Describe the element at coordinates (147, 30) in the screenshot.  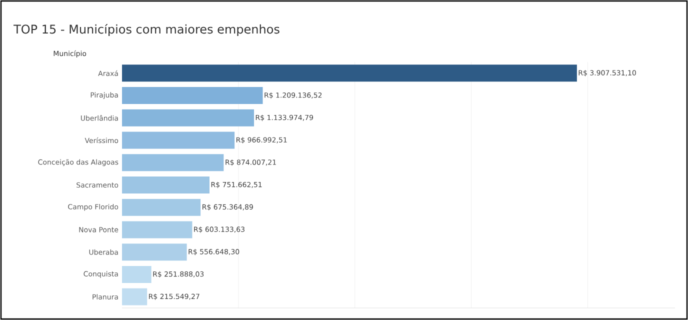
I see `chart-title: TOP 15 - Municípios com maiores empenhos` at that location.